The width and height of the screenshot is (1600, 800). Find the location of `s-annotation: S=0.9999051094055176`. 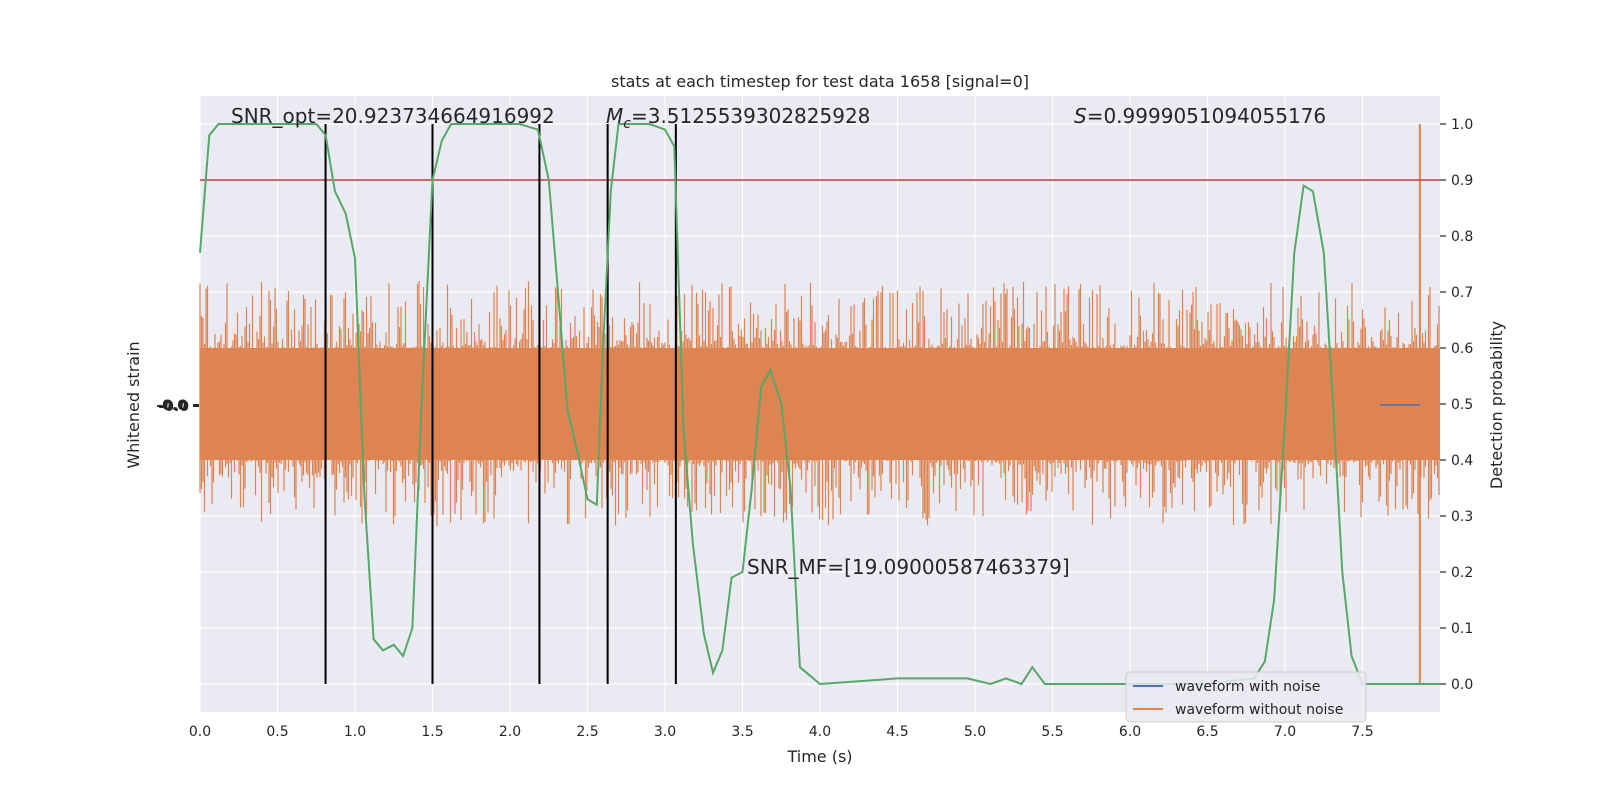

s-annotation: S=0.9999051094055176 is located at coordinates (1200, 116).